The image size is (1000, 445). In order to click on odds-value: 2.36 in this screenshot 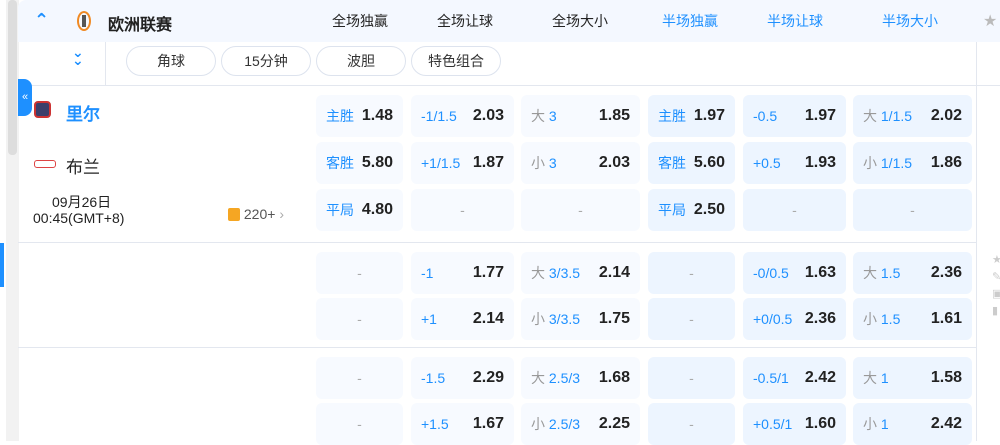, I will do `click(946, 272)`.